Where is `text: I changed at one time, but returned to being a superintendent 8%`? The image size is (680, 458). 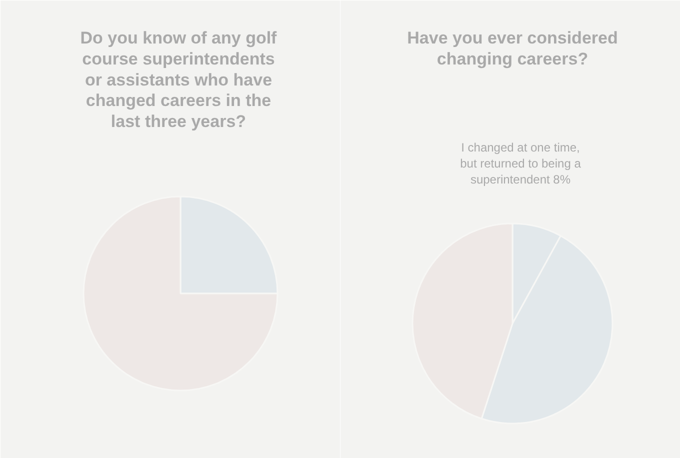
text: I changed at one time, but returned to being a superintendent 8% is located at coordinates (521, 163).